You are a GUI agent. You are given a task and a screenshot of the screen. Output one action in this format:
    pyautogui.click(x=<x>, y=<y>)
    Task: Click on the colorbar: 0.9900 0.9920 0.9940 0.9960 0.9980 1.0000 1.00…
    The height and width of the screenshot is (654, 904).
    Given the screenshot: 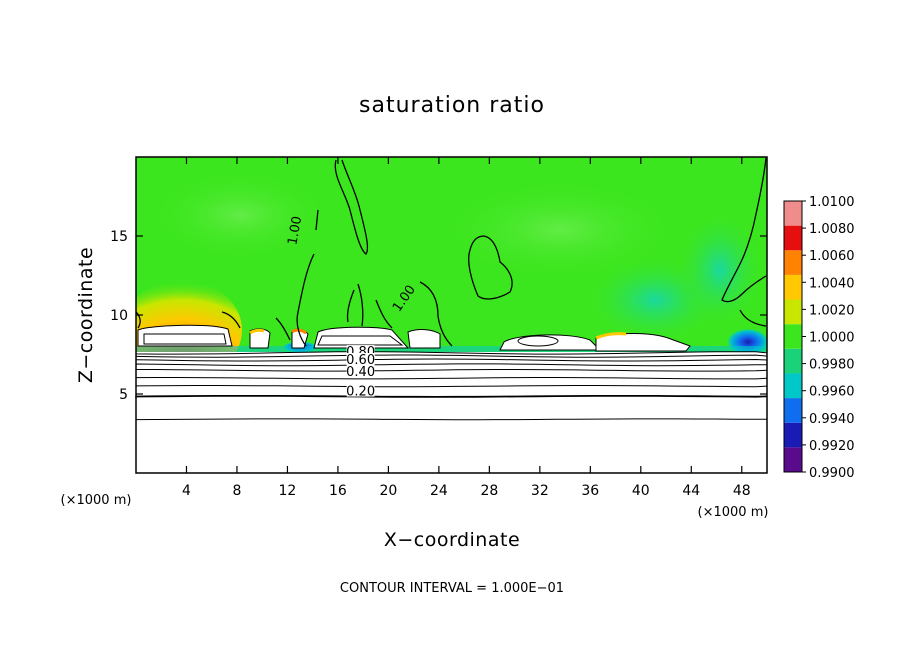 What is the action you would take?
    pyautogui.click(x=819, y=338)
    